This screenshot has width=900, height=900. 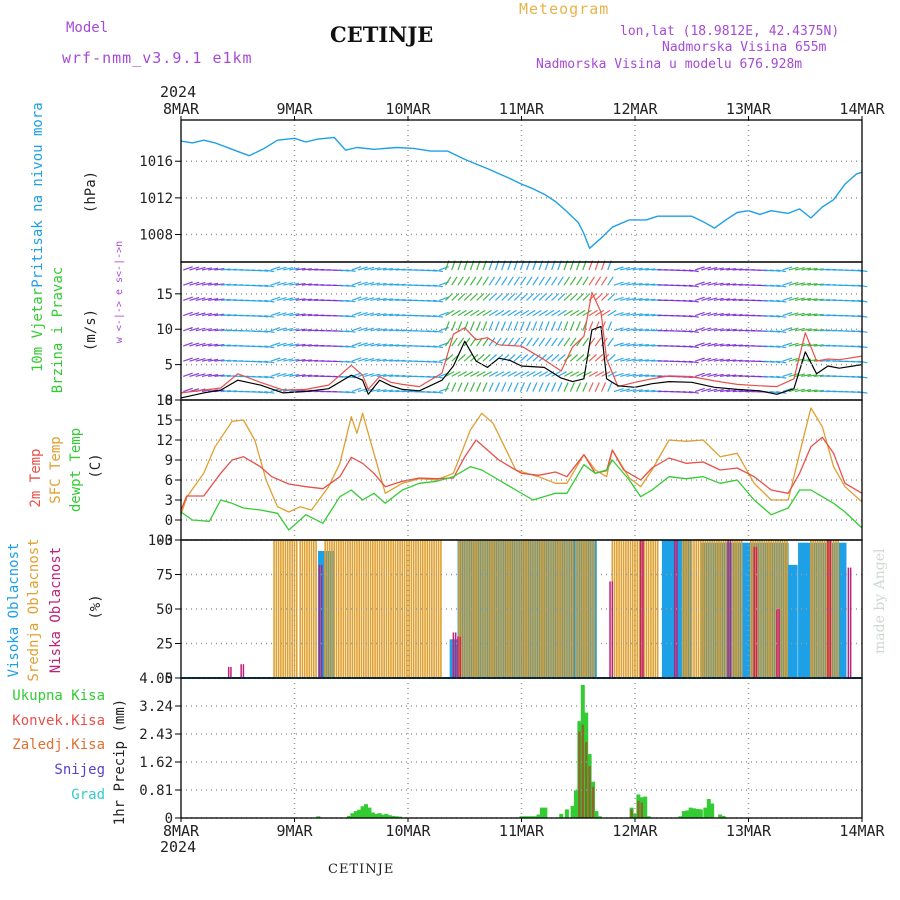 I want to click on temperature-y-tick-label: 18, so click(x=164, y=401).